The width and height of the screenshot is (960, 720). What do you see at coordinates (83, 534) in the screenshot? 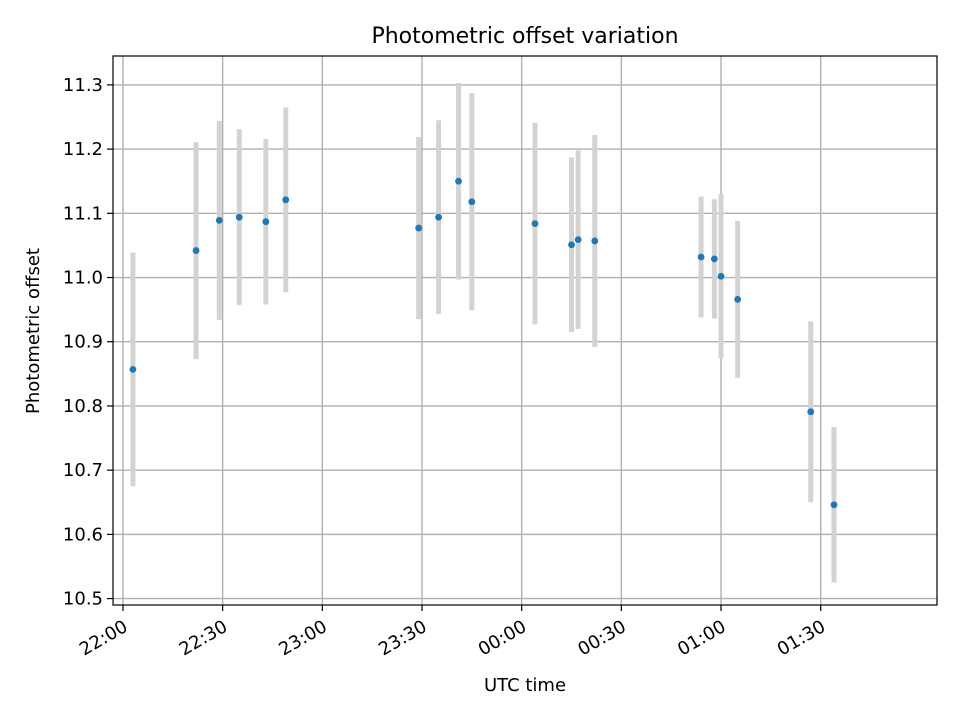
I see `y-tick-label: 10.6` at bounding box center [83, 534].